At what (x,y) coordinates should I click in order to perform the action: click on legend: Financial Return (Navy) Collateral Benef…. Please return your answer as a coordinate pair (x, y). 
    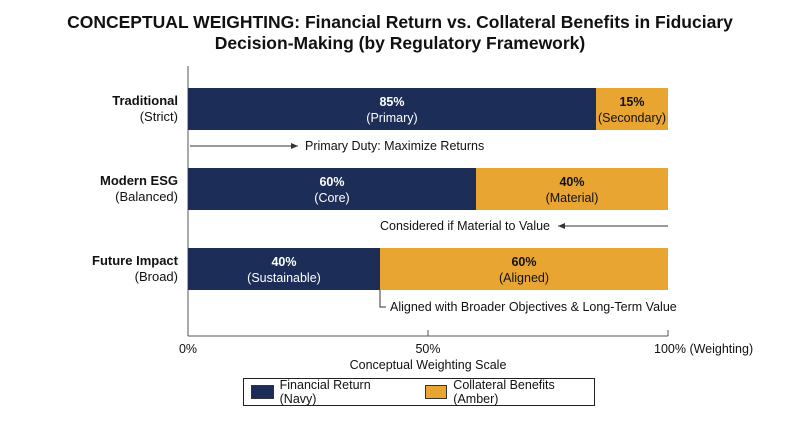
    Looking at the image, I should click on (419, 392).